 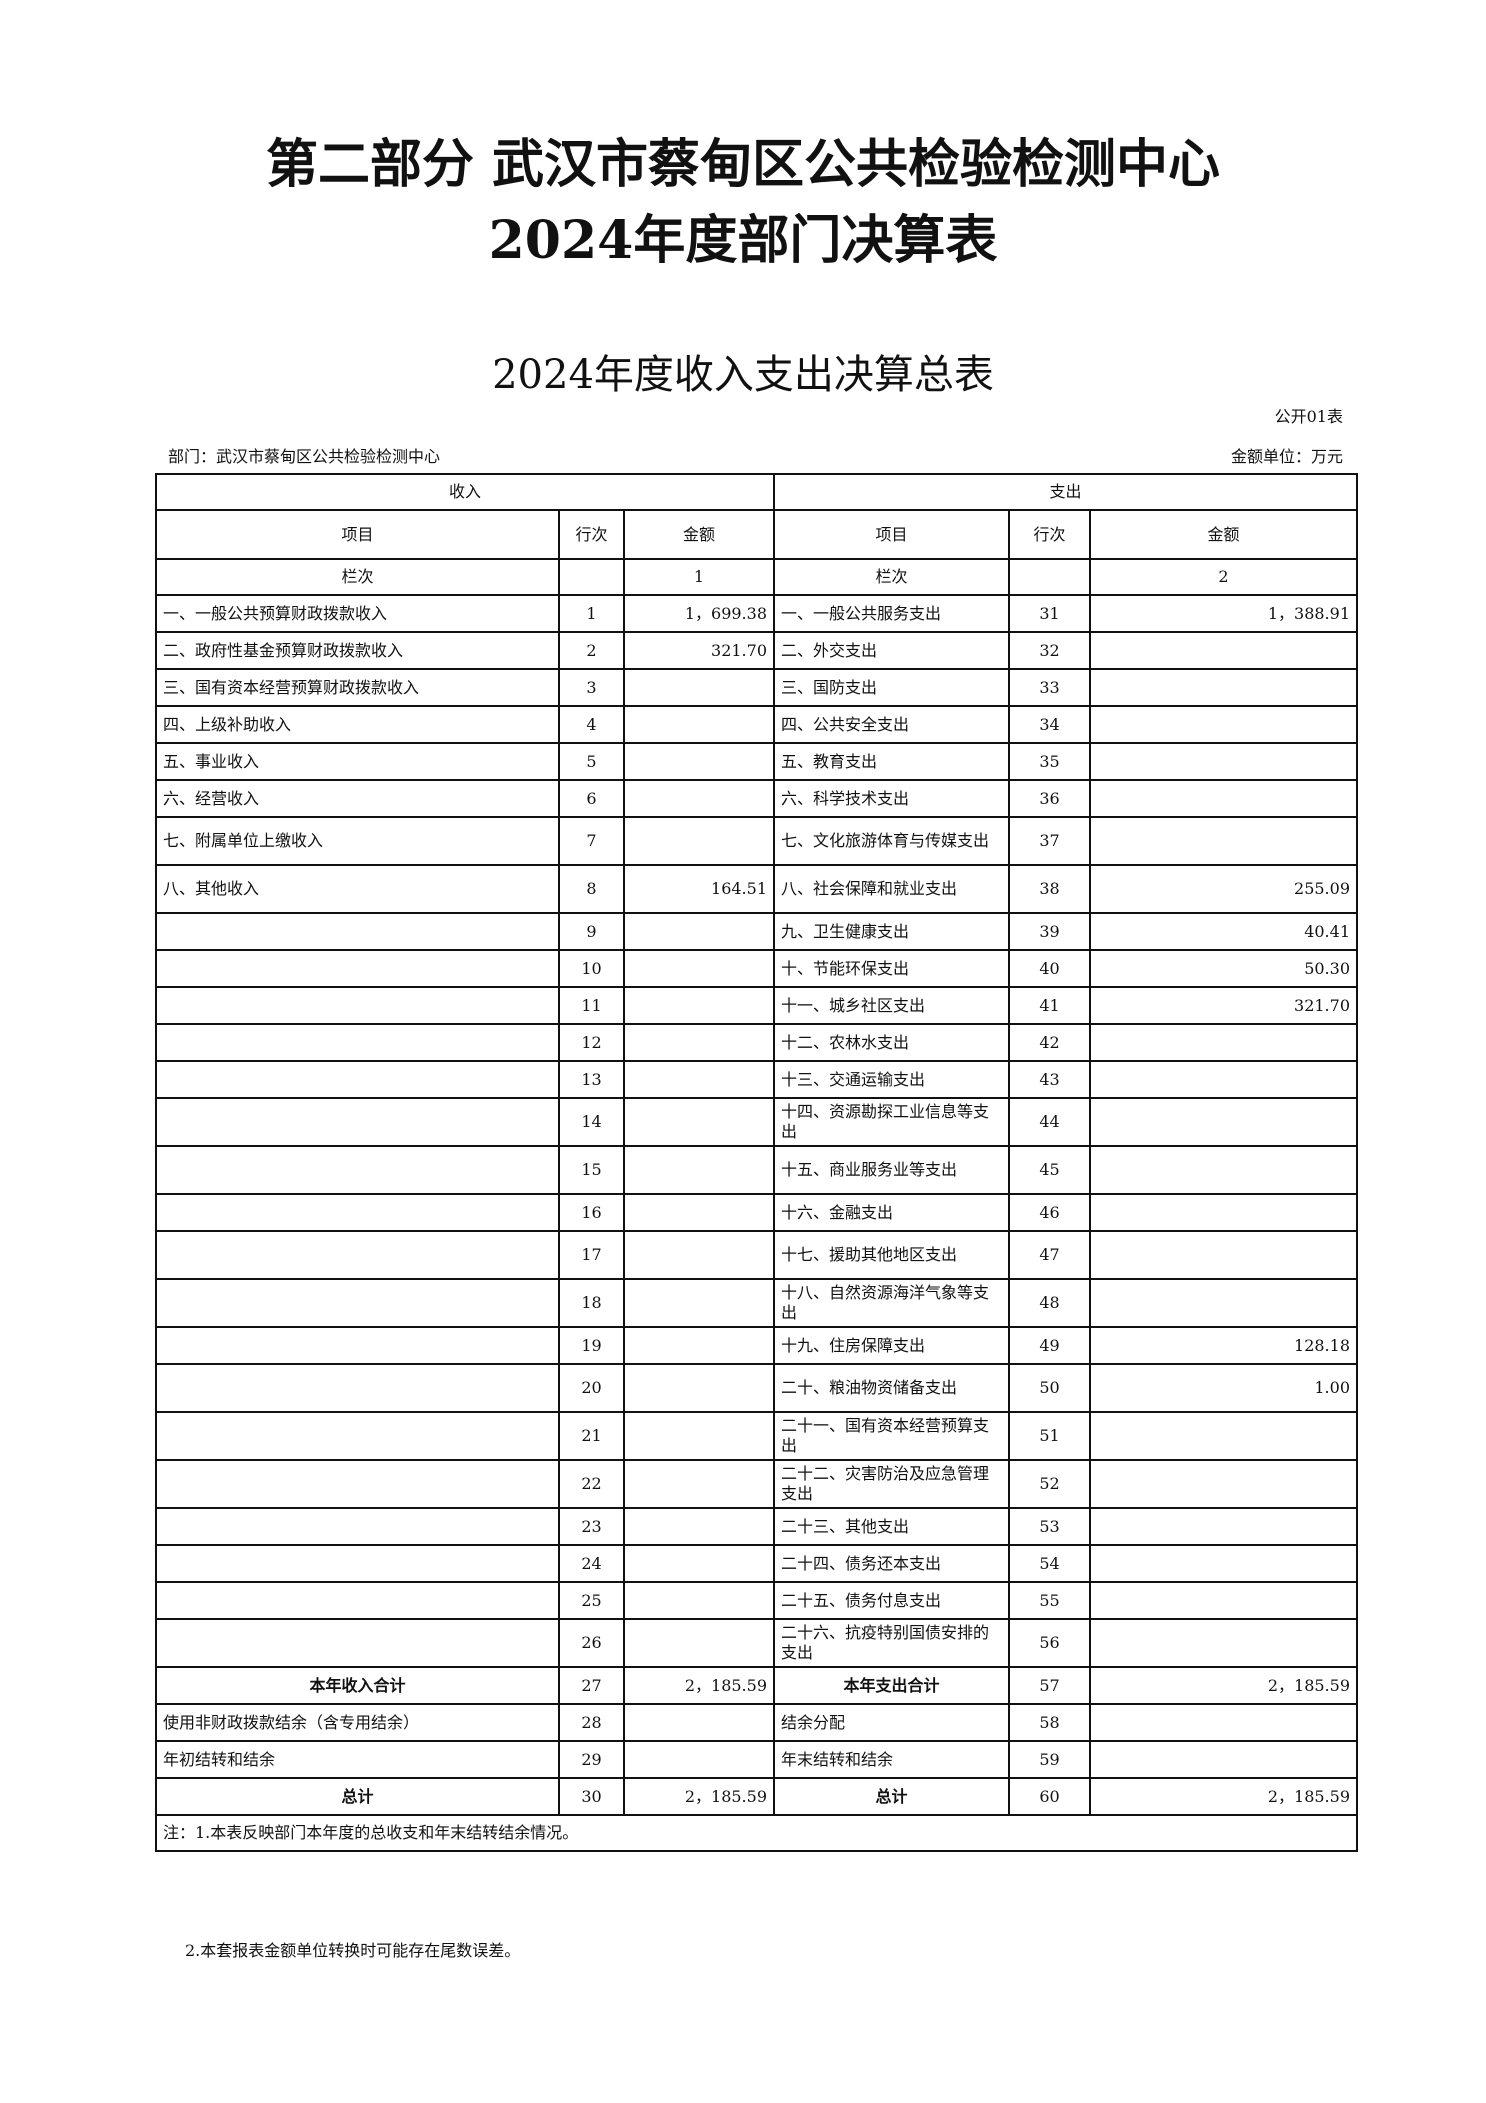 What do you see at coordinates (1223, 1005) in the screenshot?
I see `expense-amount: 321.70` at bounding box center [1223, 1005].